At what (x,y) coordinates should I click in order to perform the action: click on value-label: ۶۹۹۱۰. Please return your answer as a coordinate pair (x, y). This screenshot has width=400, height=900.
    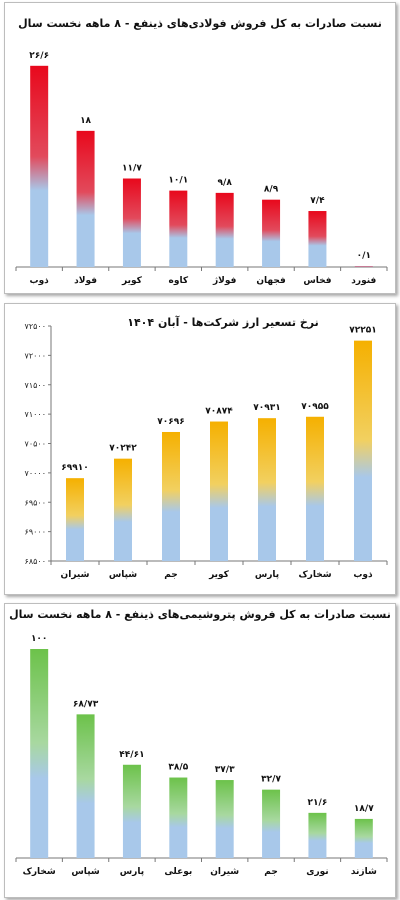
    Looking at the image, I should click on (74, 468).